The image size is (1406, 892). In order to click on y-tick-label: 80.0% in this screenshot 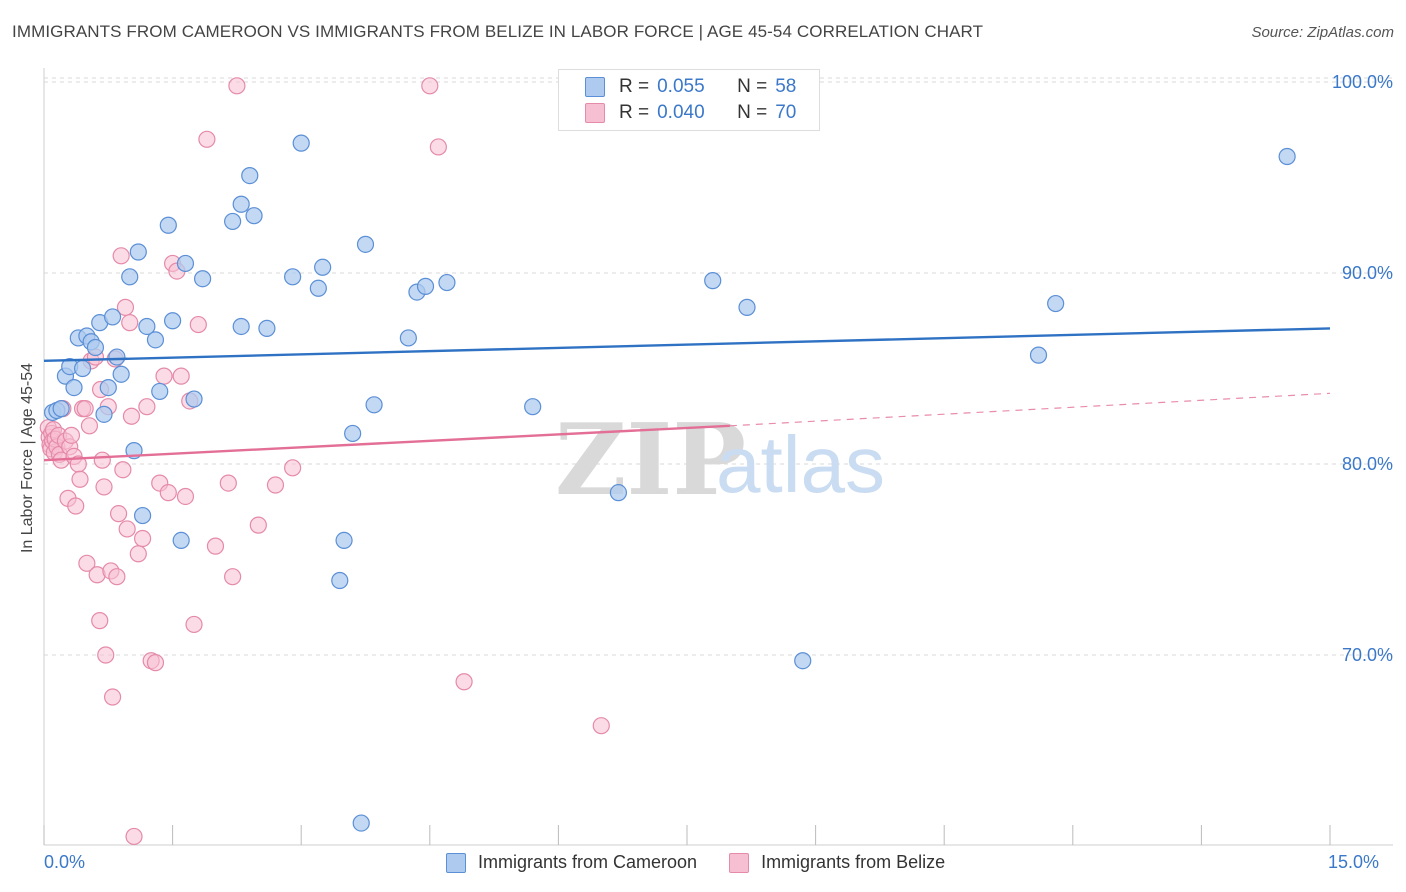, I will do `click(1367, 464)`.